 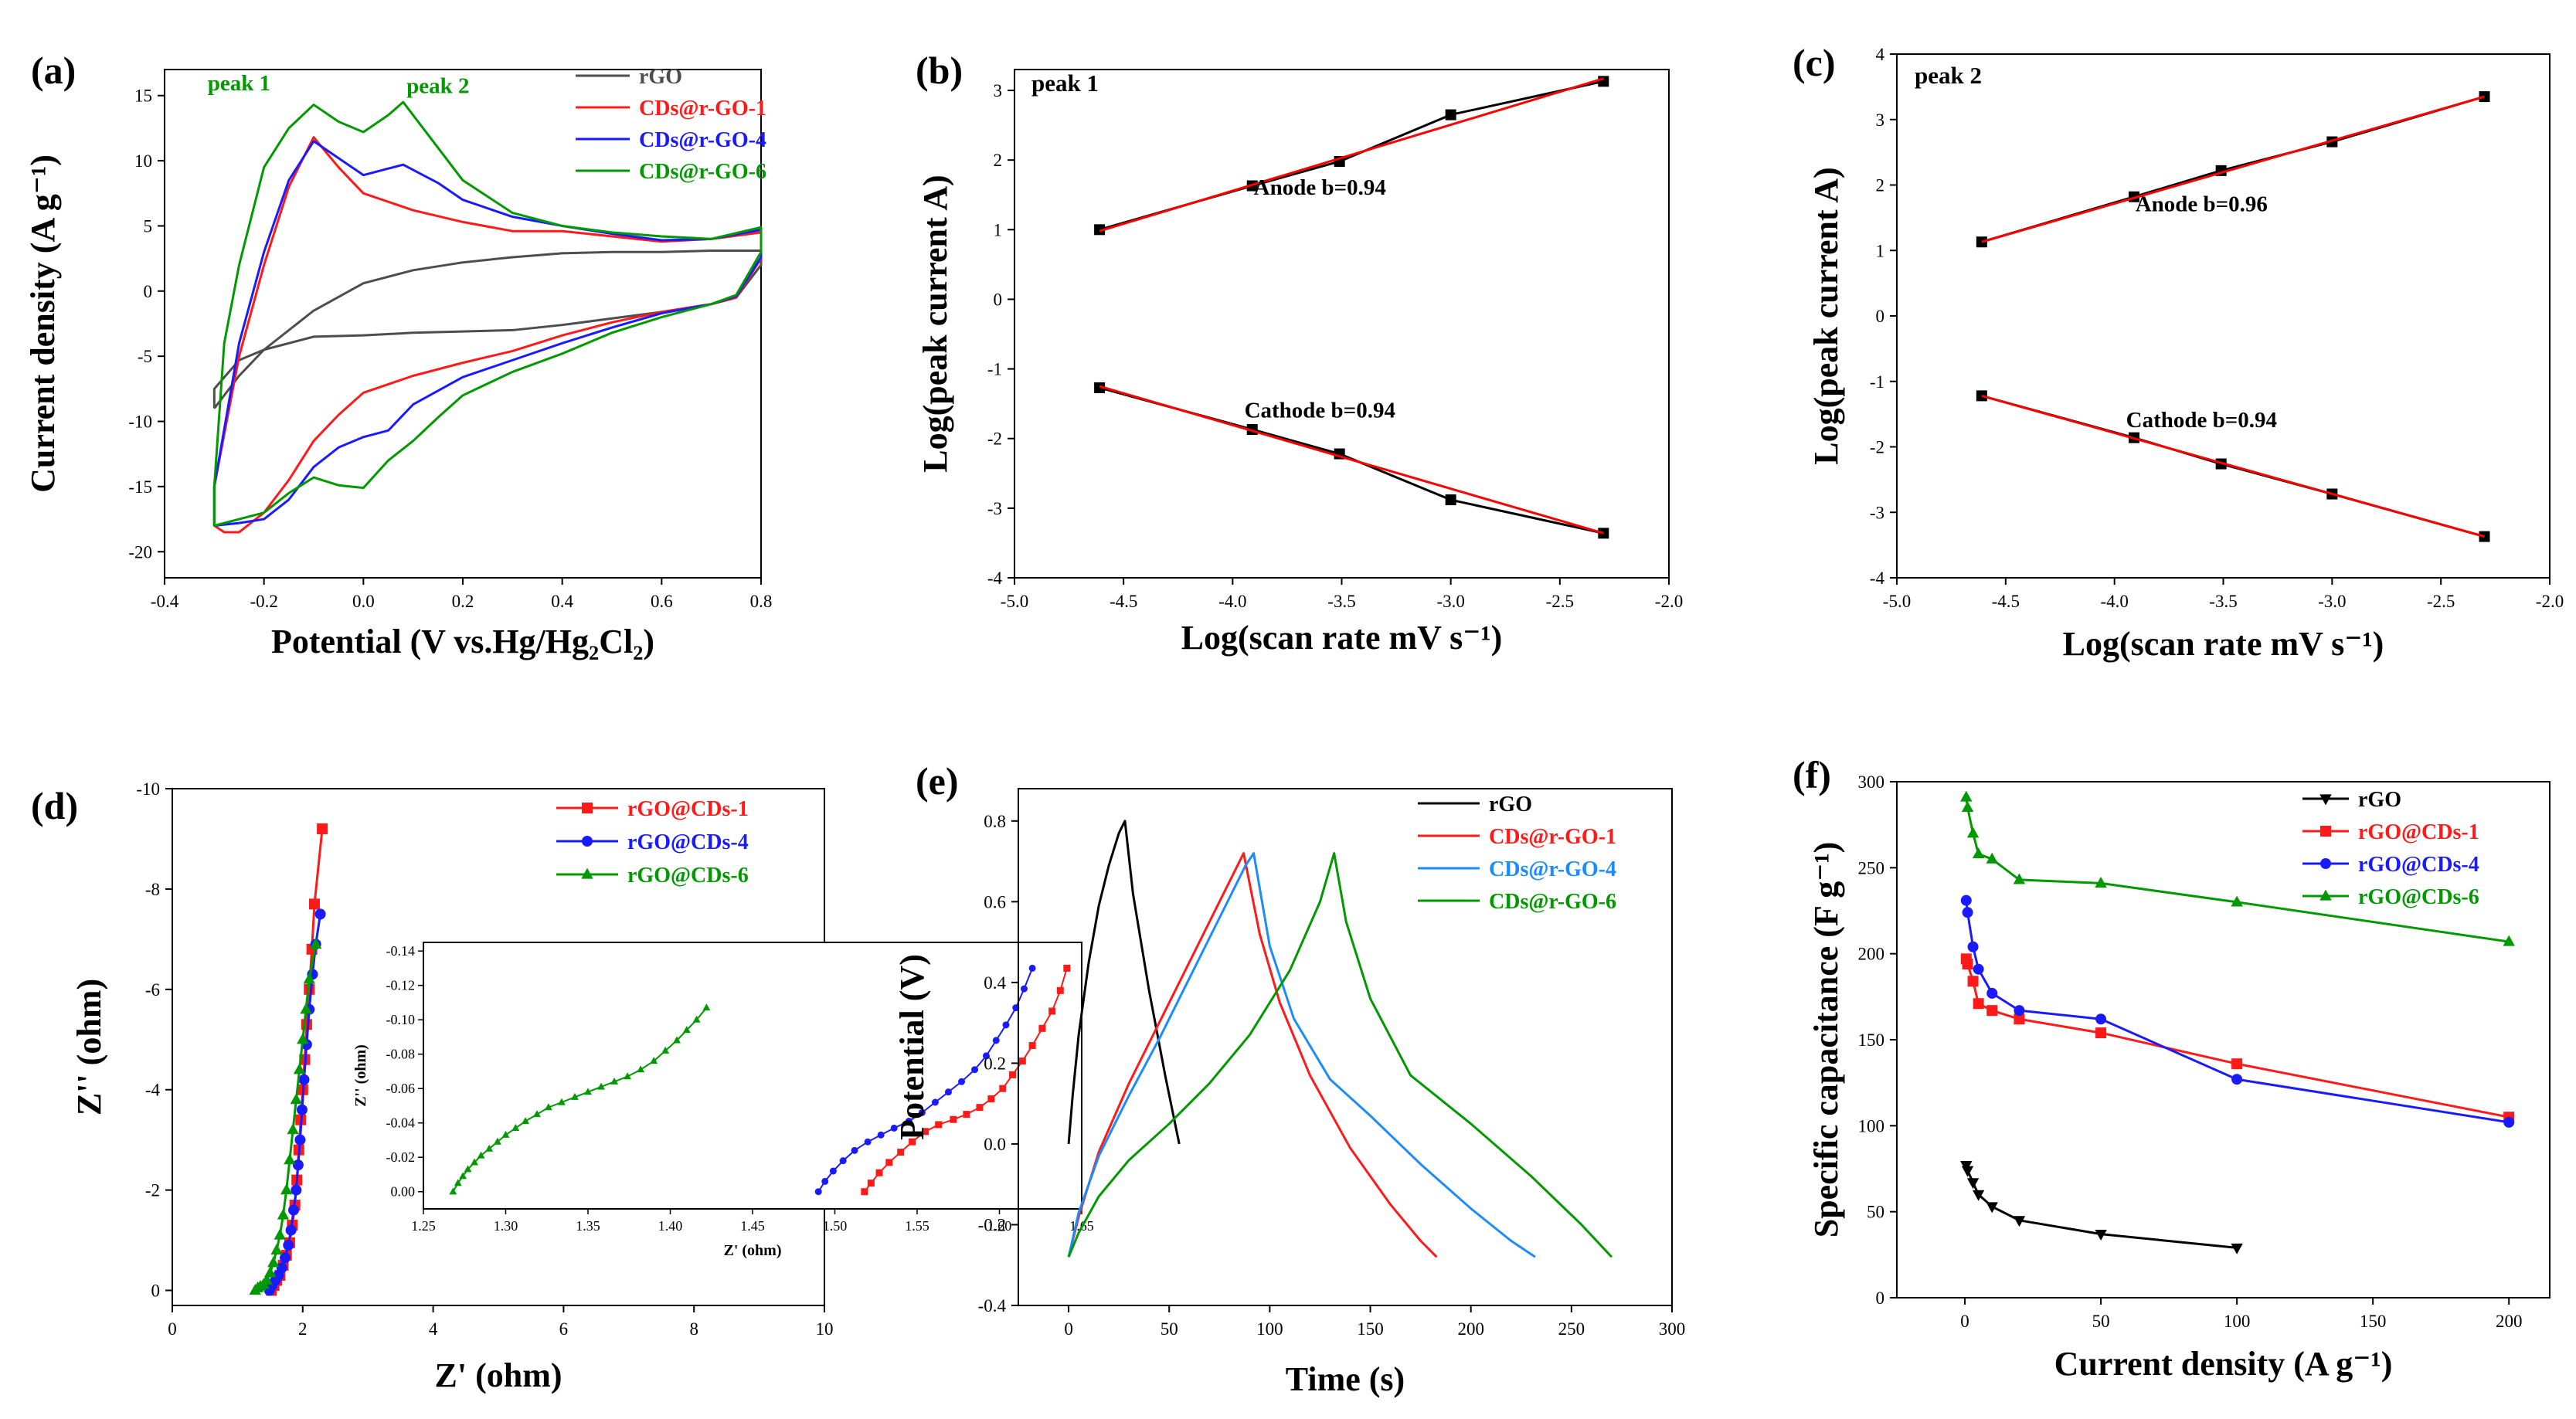 What do you see at coordinates (1351, 460) in the screenshot?
I see `series-cathode-fit` at bounding box center [1351, 460].